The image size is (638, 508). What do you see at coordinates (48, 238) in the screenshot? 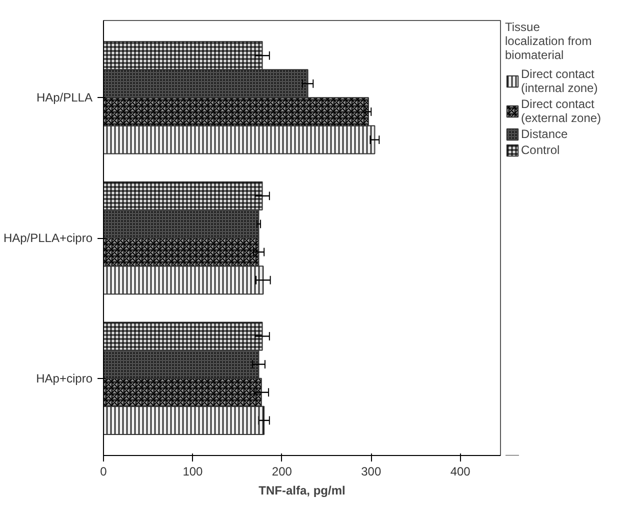
I see `y-tick-label: HAp/PLLA+cipro` at bounding box center [48, 238].